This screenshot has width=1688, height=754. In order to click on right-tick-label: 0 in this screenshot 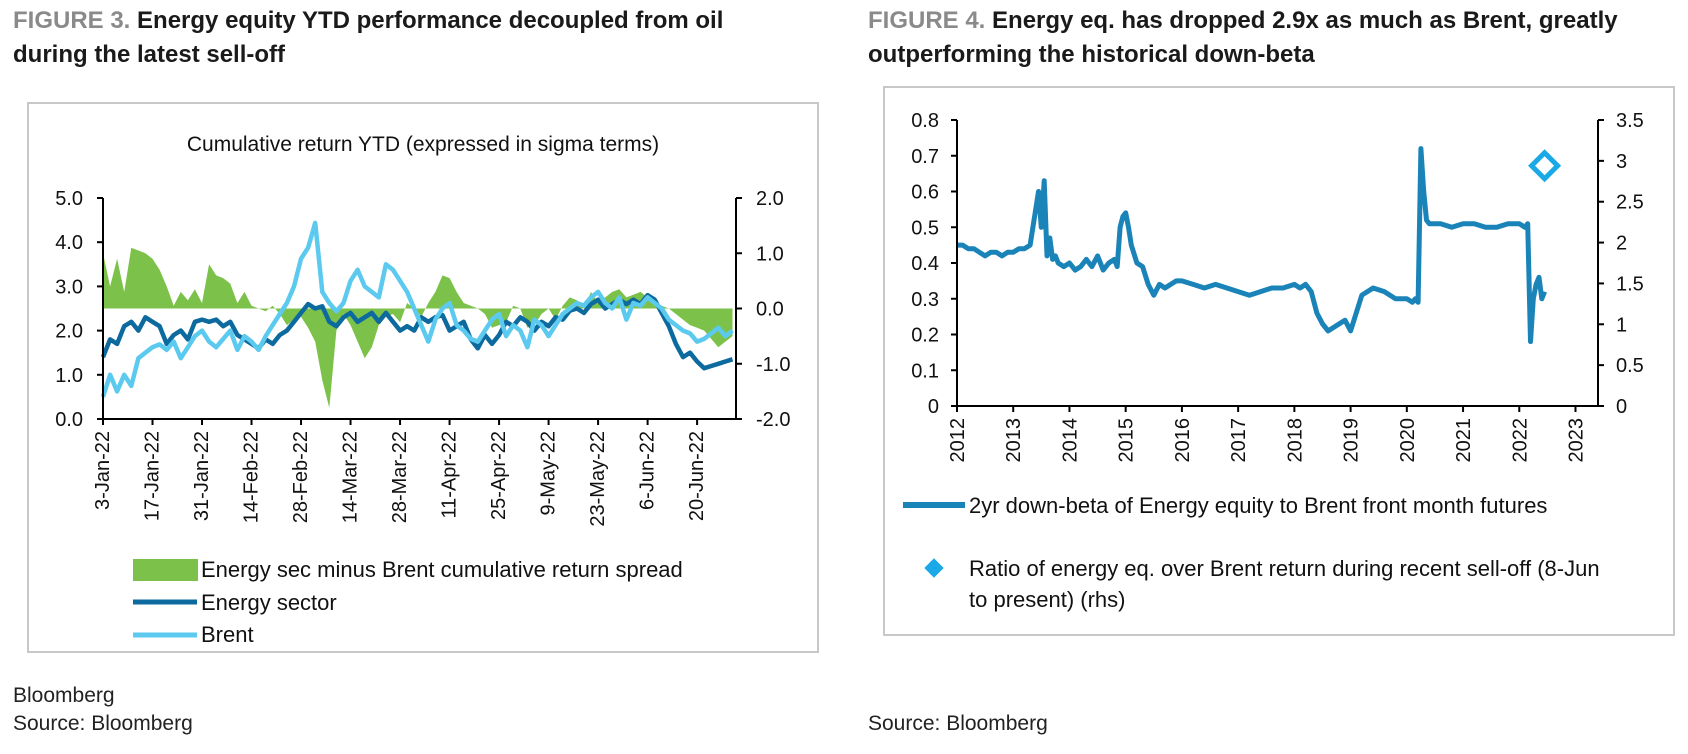, I will do `click(1621, 407)`.